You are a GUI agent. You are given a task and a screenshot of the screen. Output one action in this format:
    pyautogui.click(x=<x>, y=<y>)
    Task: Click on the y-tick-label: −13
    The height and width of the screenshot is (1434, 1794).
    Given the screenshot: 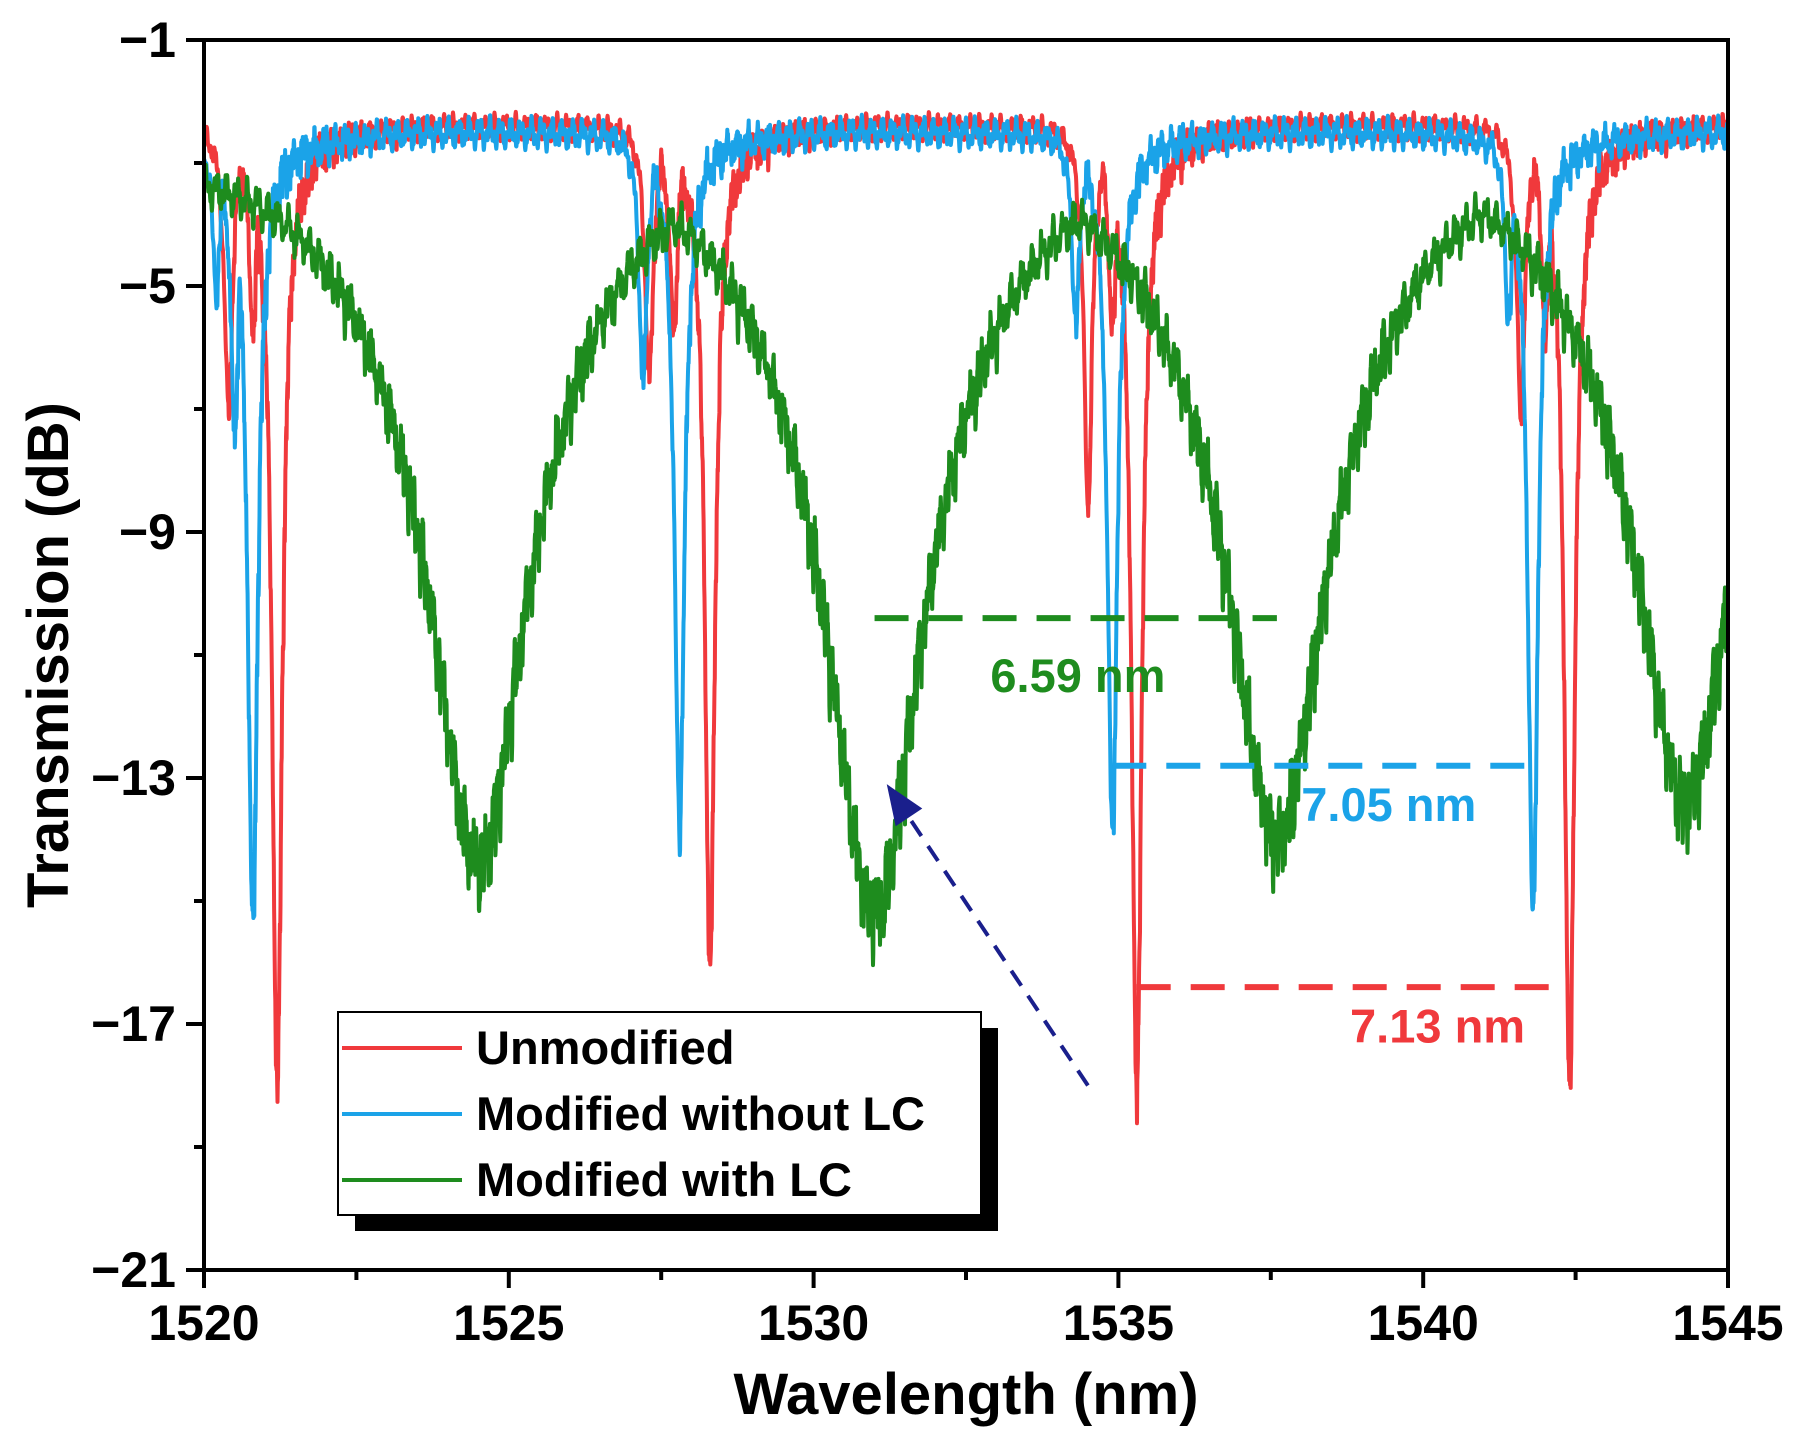 What is the action you would take?
    pyautogui.click(x=133, y=778)
    